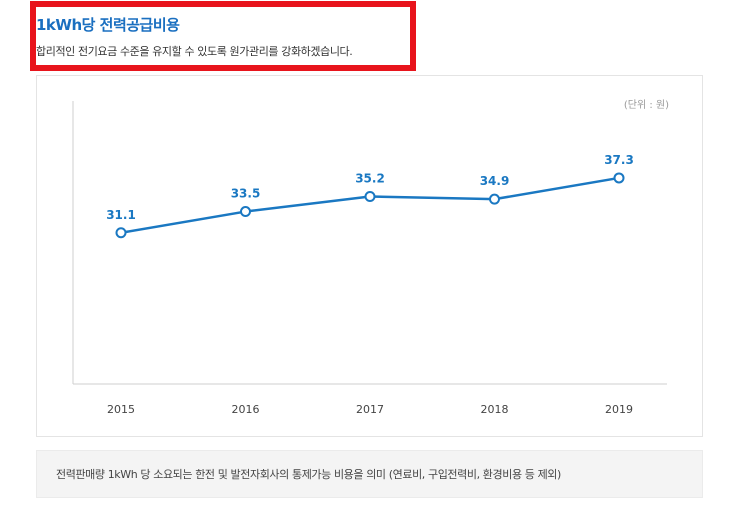  What do you see at coordinates (619, 160) in the screenshot?
I see `data-label: 37.3` at bounding box center [619, 160].